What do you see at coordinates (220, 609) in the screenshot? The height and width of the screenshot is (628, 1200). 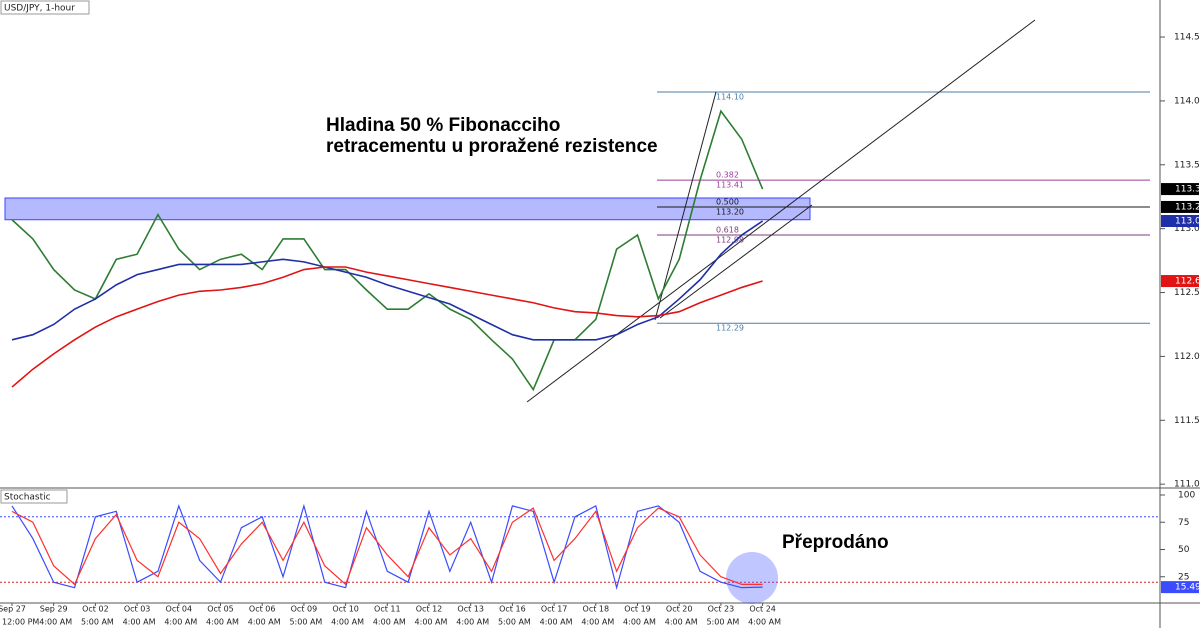 I see `x-tick-label: Oct 05` at bounding box center [220, 609].